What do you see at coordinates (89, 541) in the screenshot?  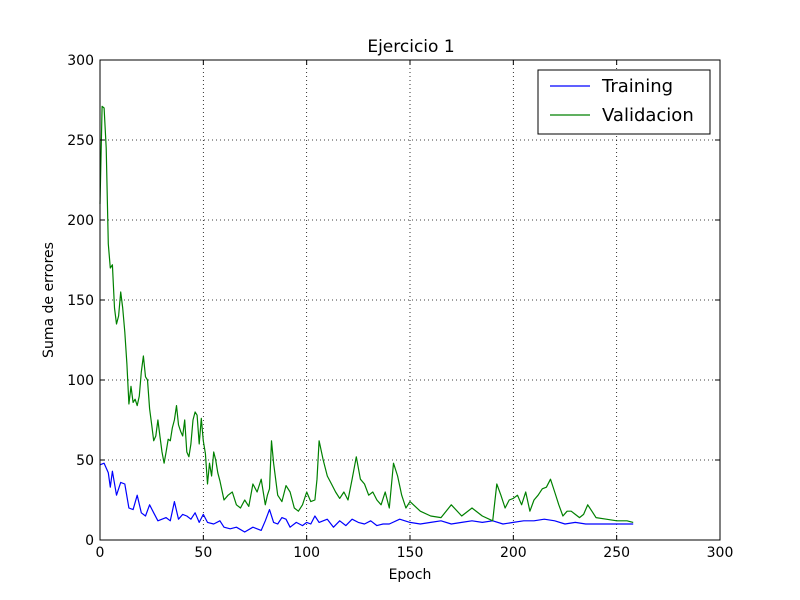 I see `y-tick-label: 0` at bounding box center [89, 541].